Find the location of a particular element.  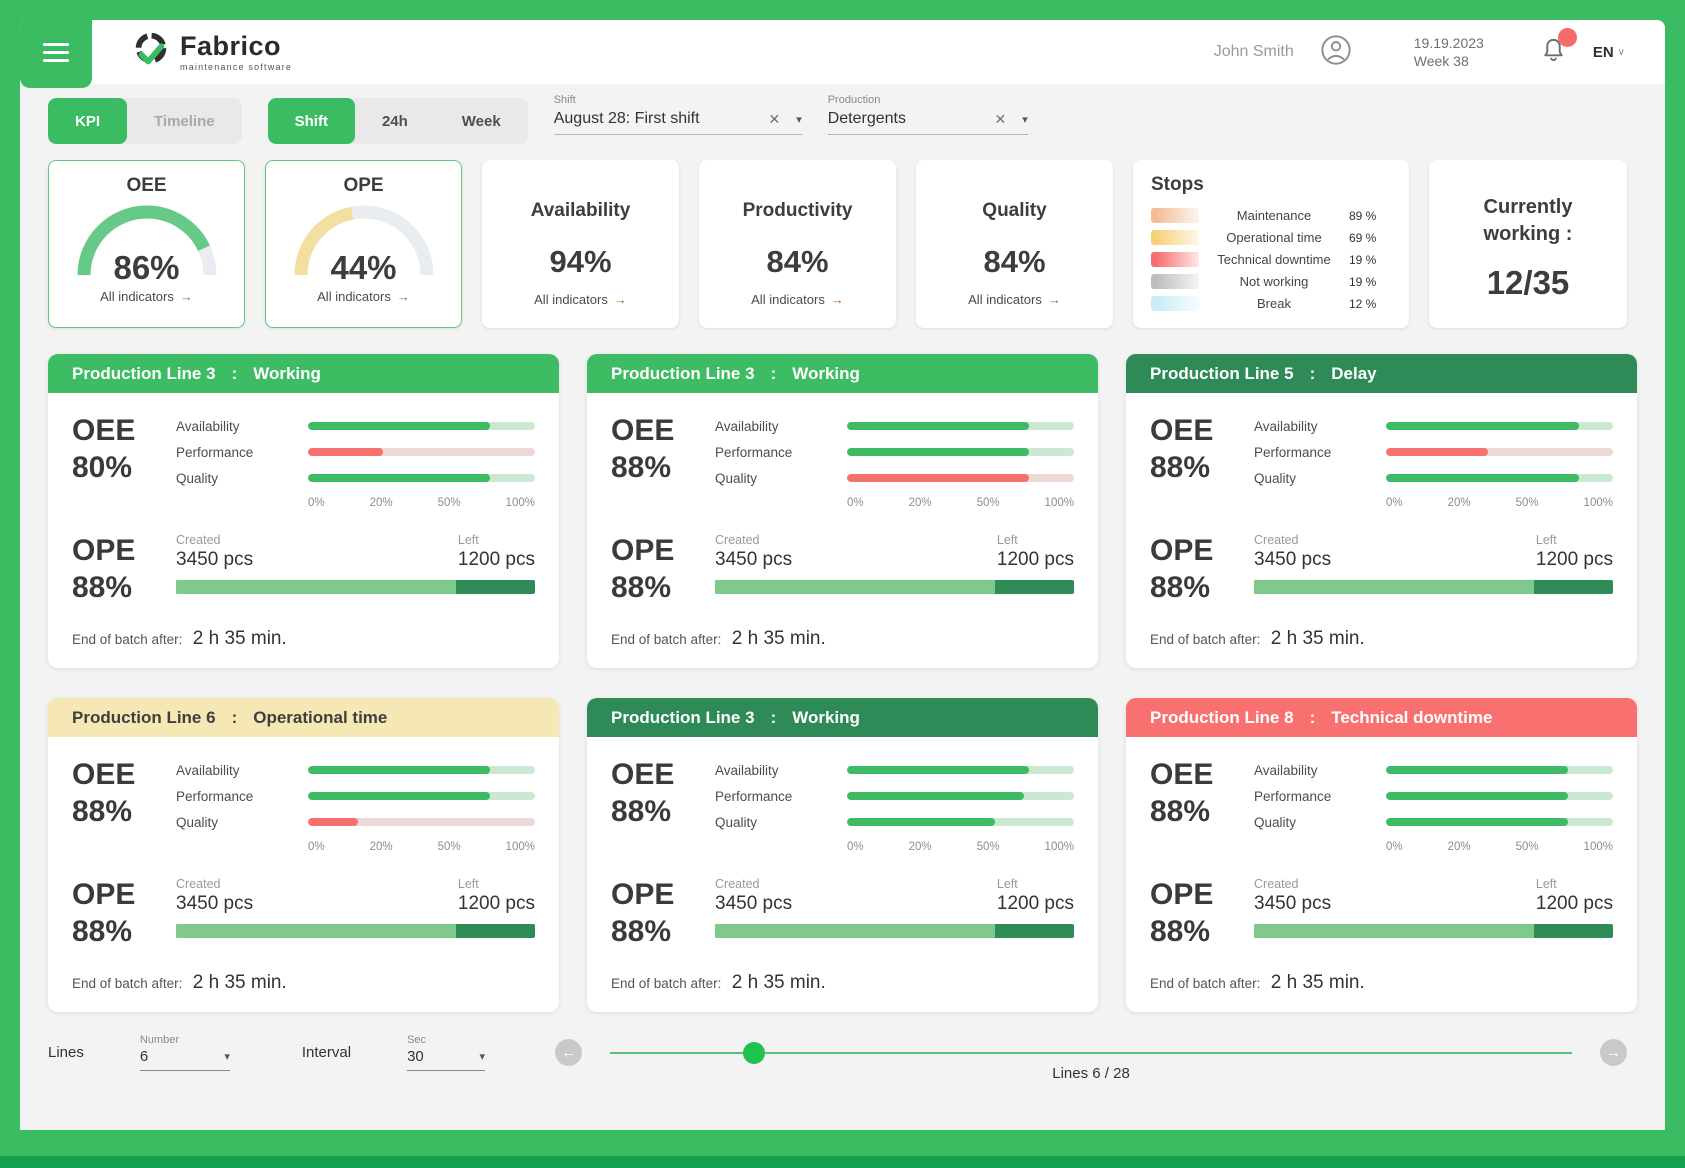

arrow-right-icon: → is located at coordinates (1054, 299).